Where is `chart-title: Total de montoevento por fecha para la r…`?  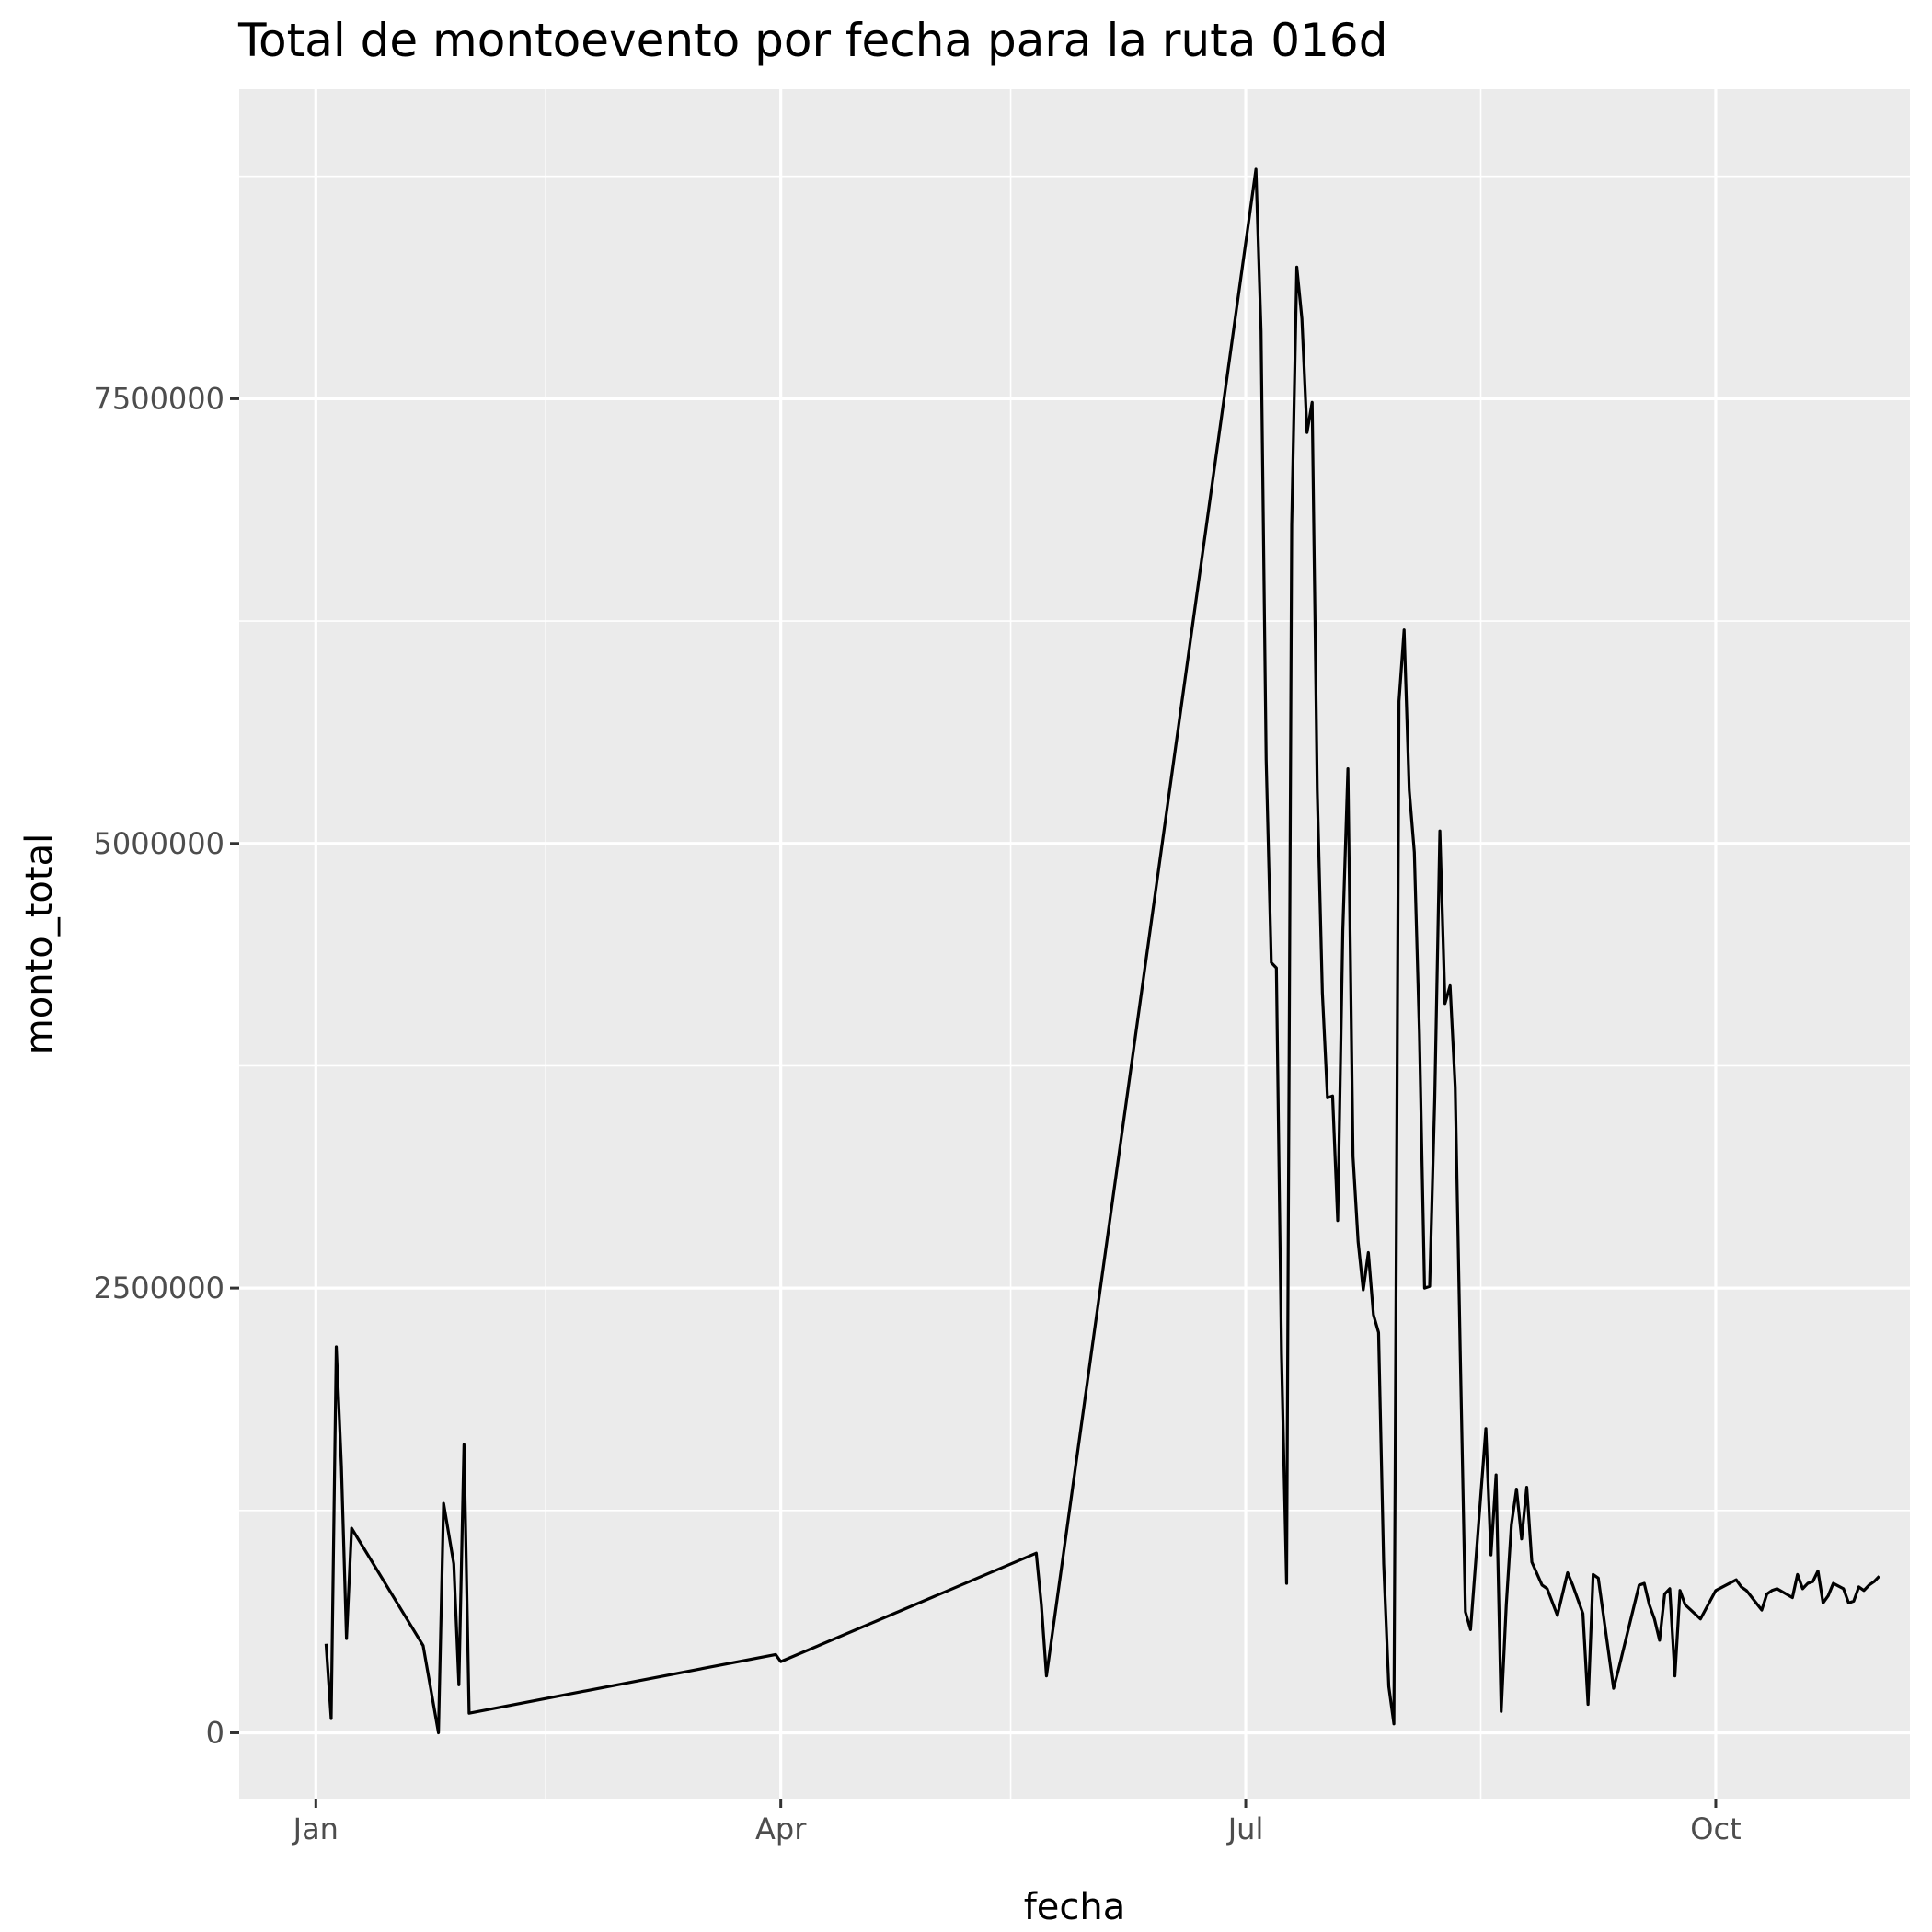 chart-title: Total de montoevento por fecha para la r… is located at coordinates (812, 40).